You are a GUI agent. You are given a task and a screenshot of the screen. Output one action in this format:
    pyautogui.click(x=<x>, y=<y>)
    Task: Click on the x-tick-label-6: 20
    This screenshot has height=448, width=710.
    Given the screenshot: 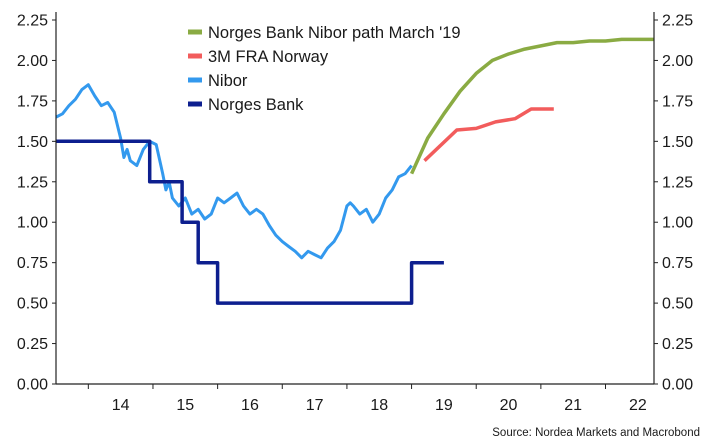 What is the action you would take?
    pyautogui.click(x=509, y=405)
    